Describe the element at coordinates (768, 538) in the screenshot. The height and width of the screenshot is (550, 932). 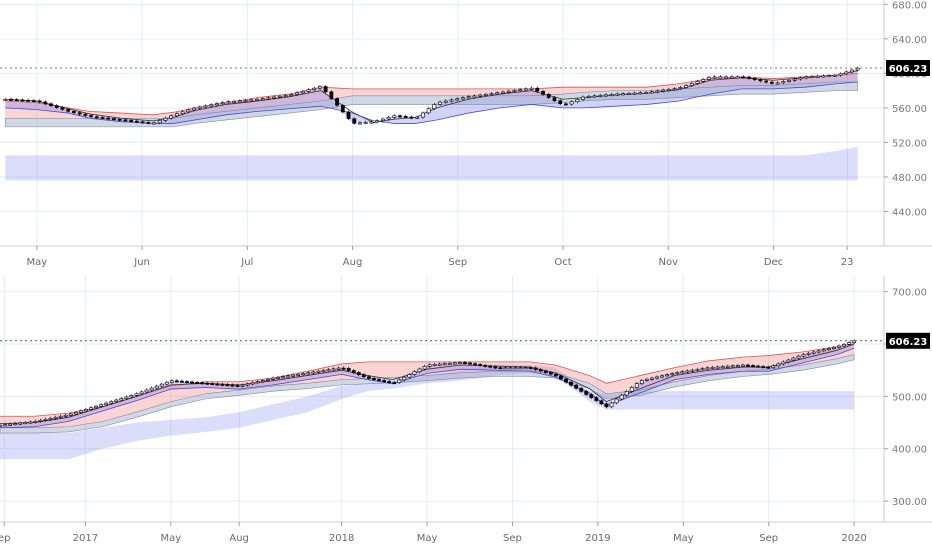
I see `x-tick-label: Sep` at that location.